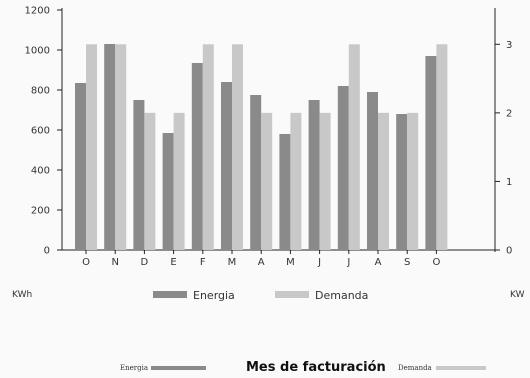  What do you see at coordinates (260, 295) in the screenshot?
I see `legend: Energia Demanda` at bounding box center [260, 295].